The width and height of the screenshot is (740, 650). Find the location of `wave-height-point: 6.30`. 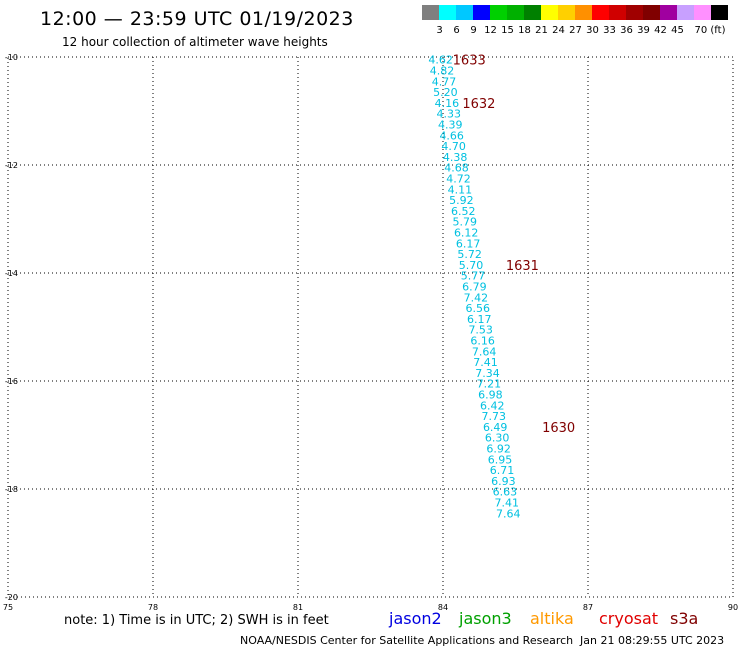

wave-height-point: 6.30 is located at coordinates (497, 438).